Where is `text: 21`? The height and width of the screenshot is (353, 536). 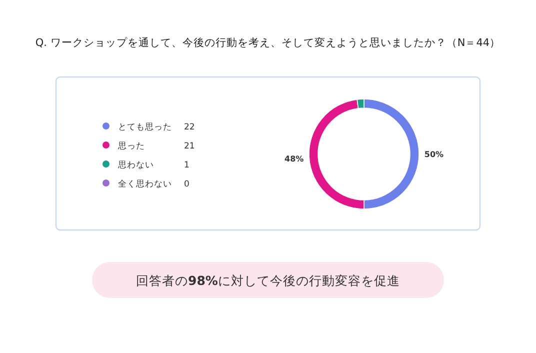 text: 21 is located at coordinates (189, 147).